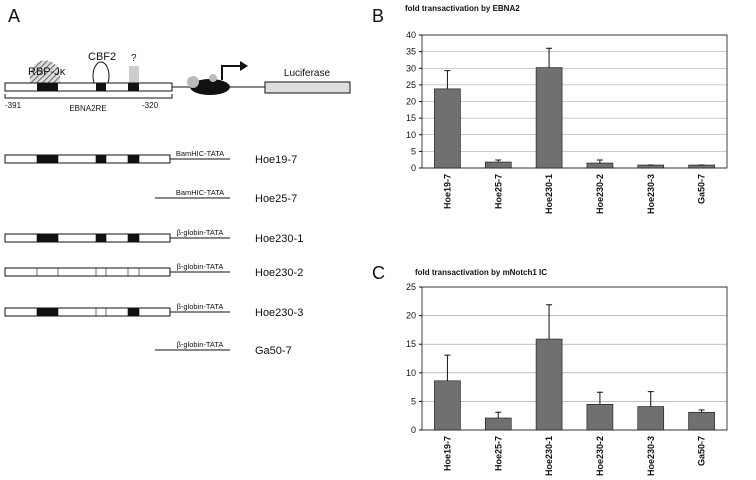 The width and height of the screenshot is (756, 480). I want to click on unknown-label: ?, so click(134, 58).